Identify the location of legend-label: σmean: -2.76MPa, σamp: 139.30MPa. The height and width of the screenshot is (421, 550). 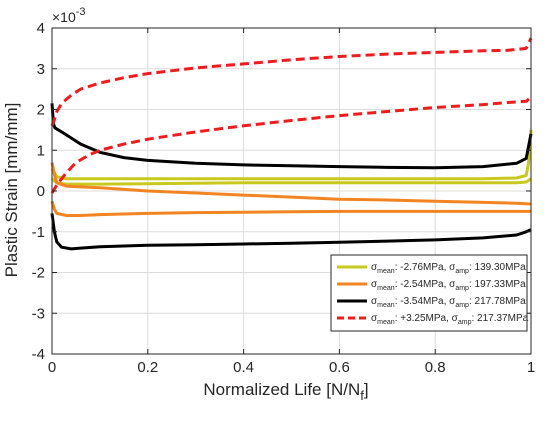
(448, 268).